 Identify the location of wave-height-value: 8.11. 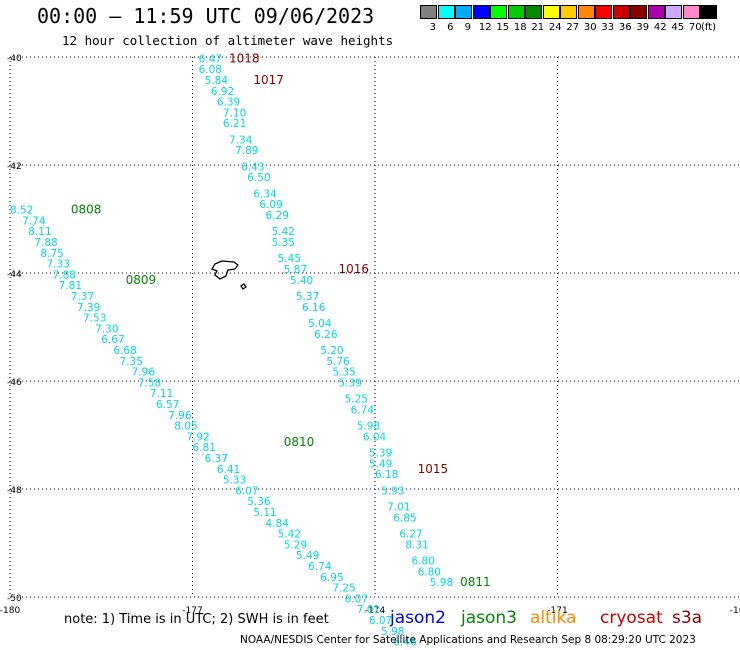
(39, 232).